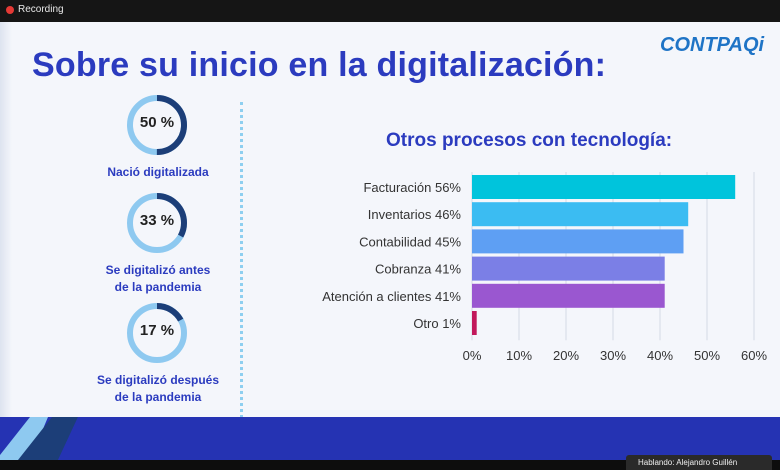  I want to click on stat-value: 33 %, so click(157, 220).